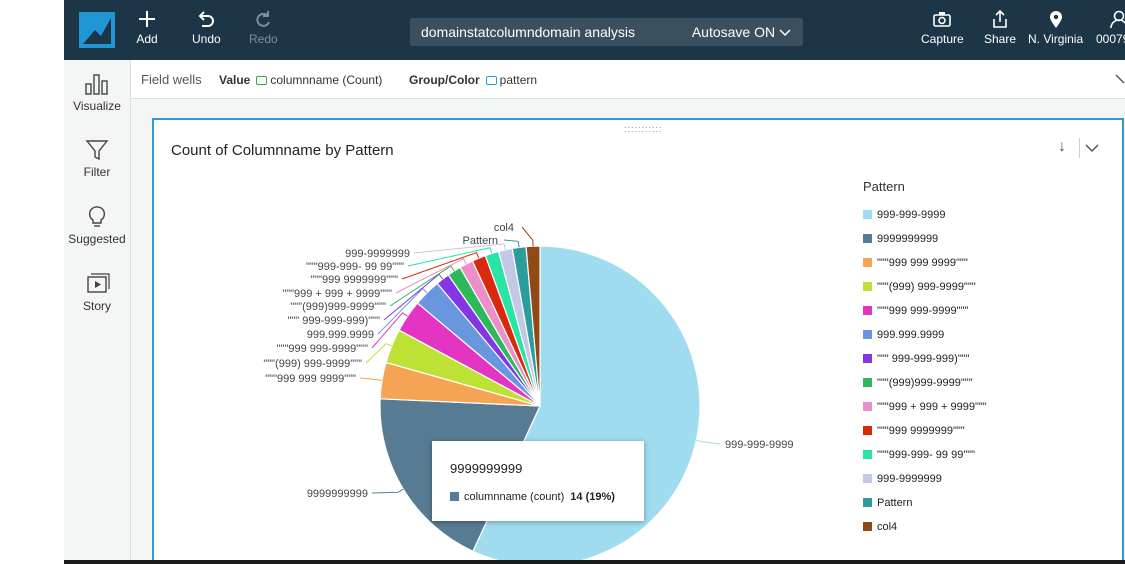  What do you see at coordinates (97, 225) in the screenshot?
I see `sidebar-item-suggested: Suggested` at bounding box center [97, 225].